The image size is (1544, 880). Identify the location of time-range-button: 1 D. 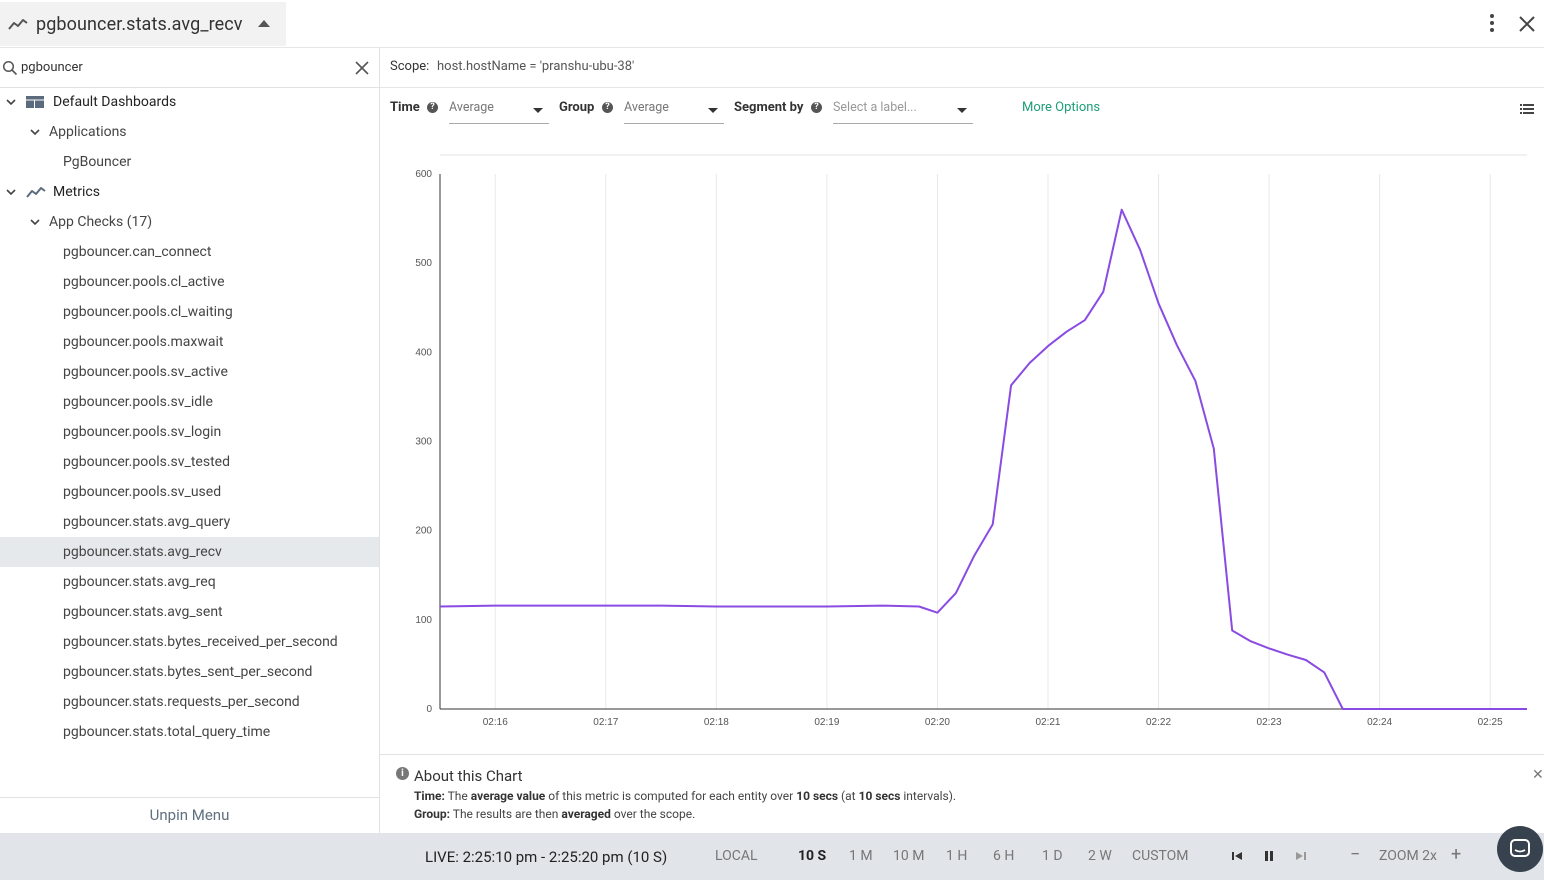
(1052, 856).